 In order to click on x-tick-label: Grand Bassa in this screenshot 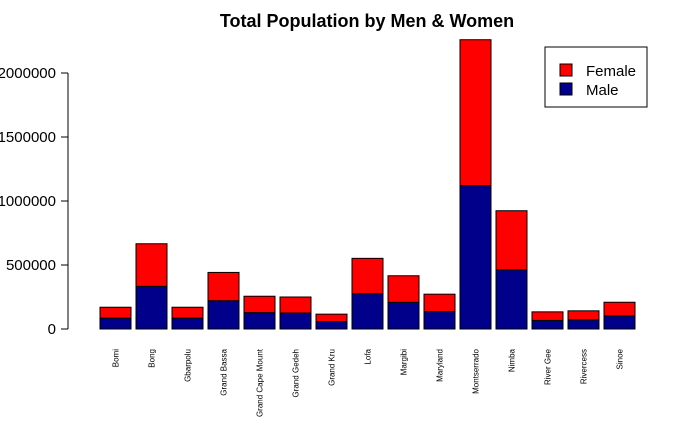, I will do `click(224, 371)`.